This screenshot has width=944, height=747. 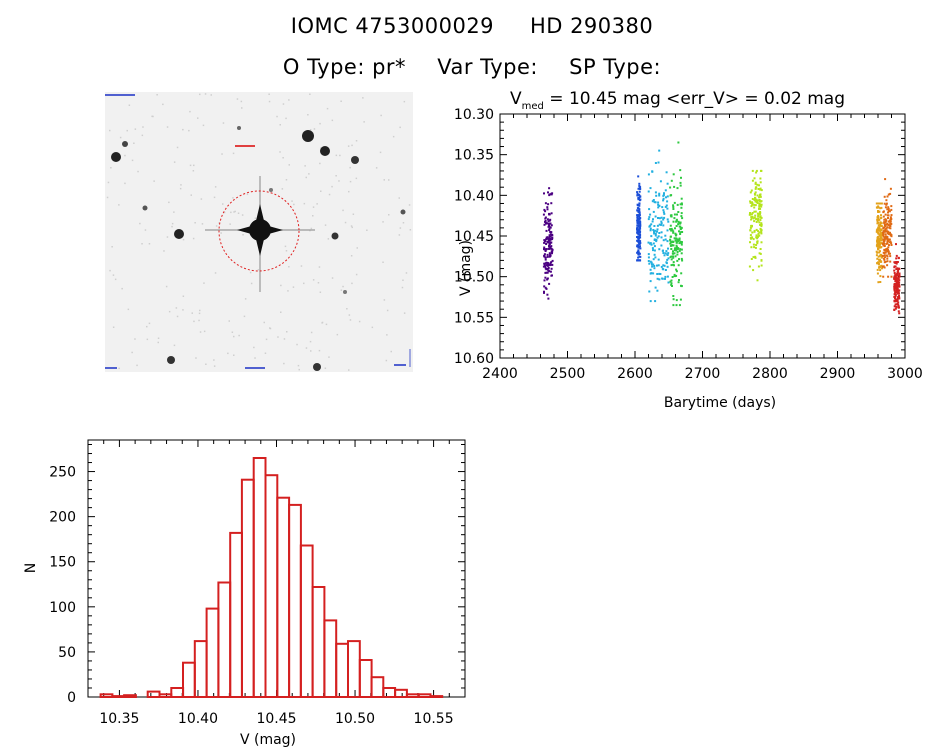 What do you see at coordinates (720, 403) in the screenshot?
I see `light-curve-xlabel: Barytime (days)` at bounding box center [720, 403].